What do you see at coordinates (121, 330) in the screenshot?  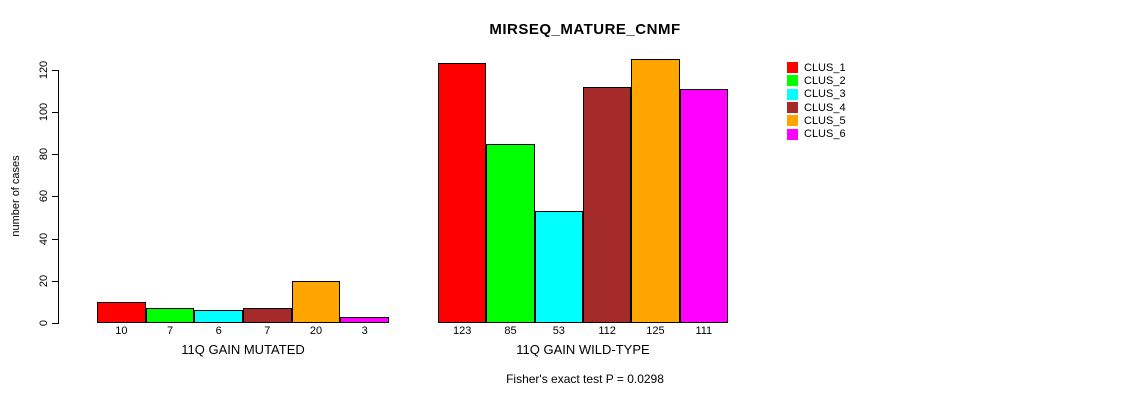 I see `bar-value-label: 10` at bounding box center [121, 330].